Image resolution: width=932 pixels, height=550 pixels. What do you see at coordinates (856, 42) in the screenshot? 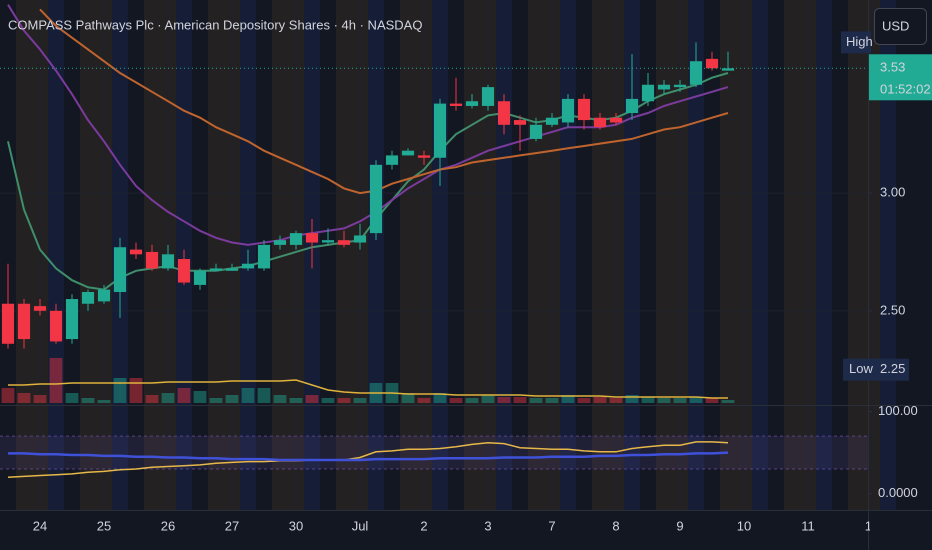
I see `high-box` at bounding box center [856, 42].